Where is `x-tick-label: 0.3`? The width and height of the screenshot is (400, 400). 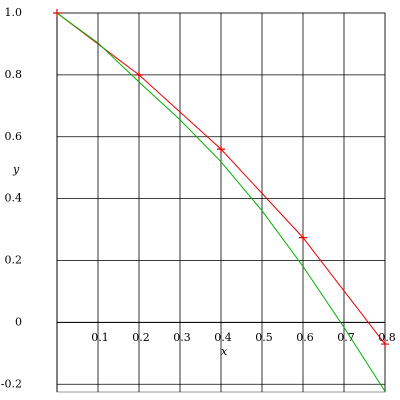
x-tick-label: 0.3 is located at coordinates (182, 337).